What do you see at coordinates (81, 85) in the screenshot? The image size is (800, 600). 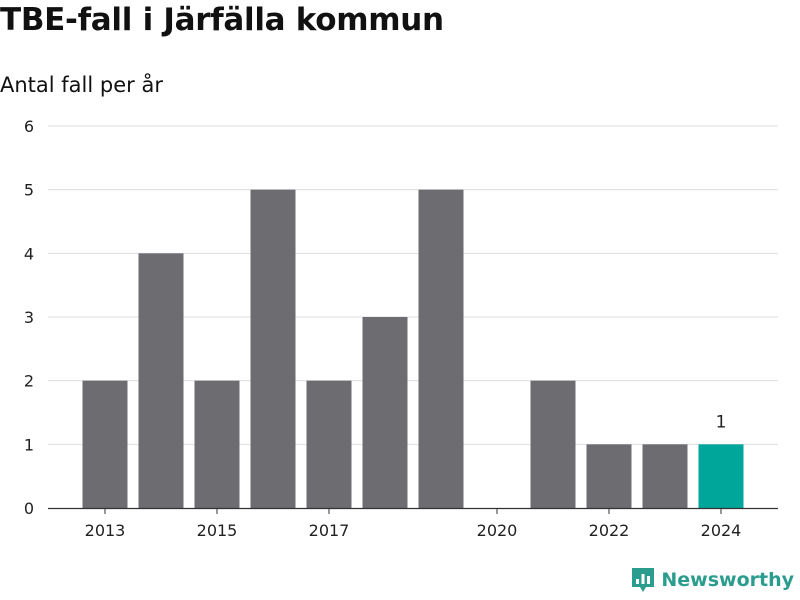 I see `chart-subtitle: Antal fall per år` at bounding box center [81, 85].